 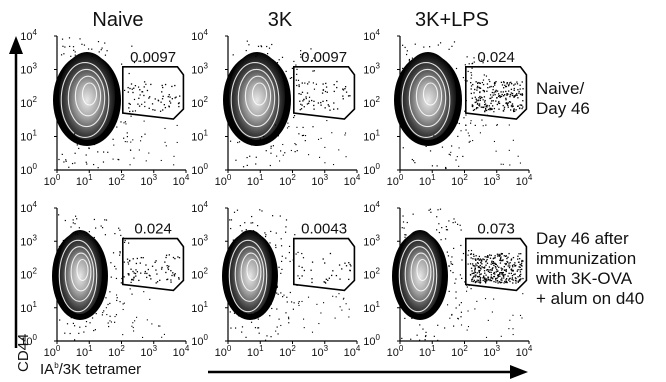 What do you see at coordinates (84, 180) in the screenshot?
I see `x-tick-label: 10¹` at bounding box center [84, 180].